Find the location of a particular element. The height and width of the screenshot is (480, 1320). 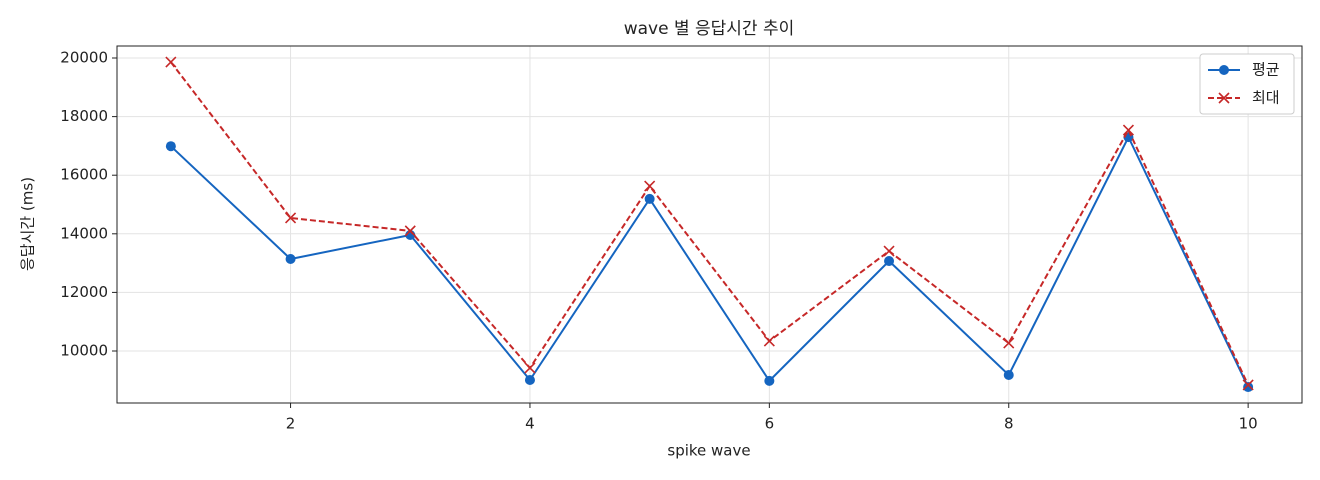

x-tick-label: 2 is located at coordinates (291, 424).